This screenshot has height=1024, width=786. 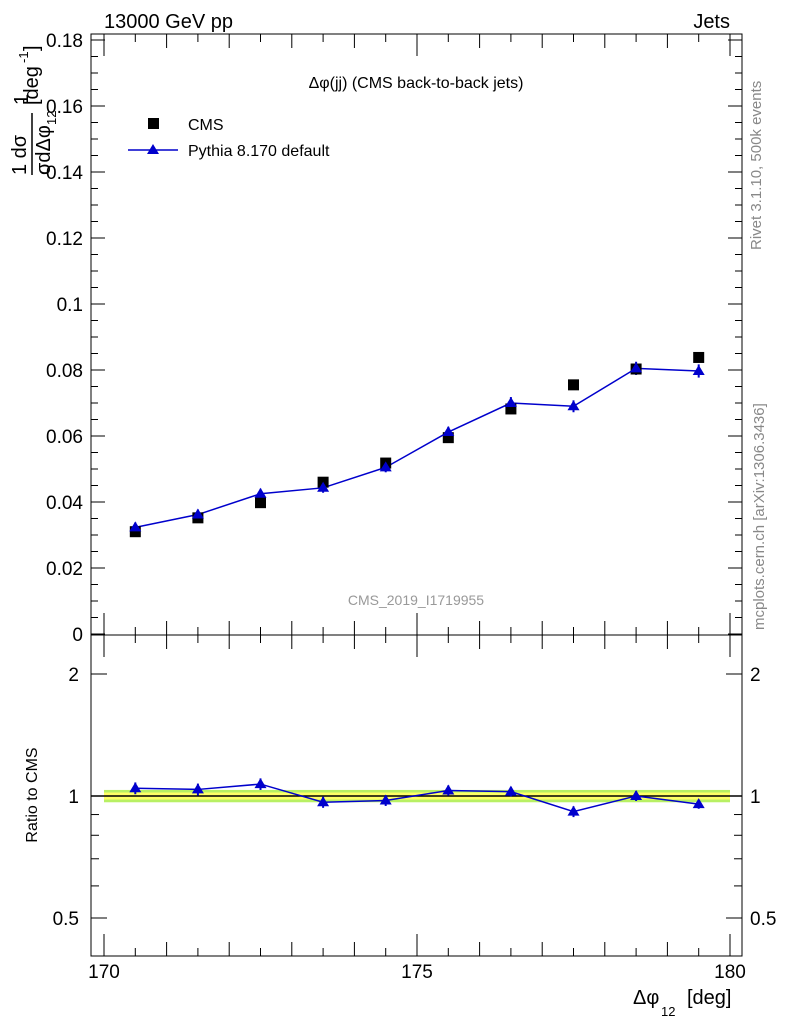 I want to click on main-y-tick-label: 0.04, so click(x=64, y=503).